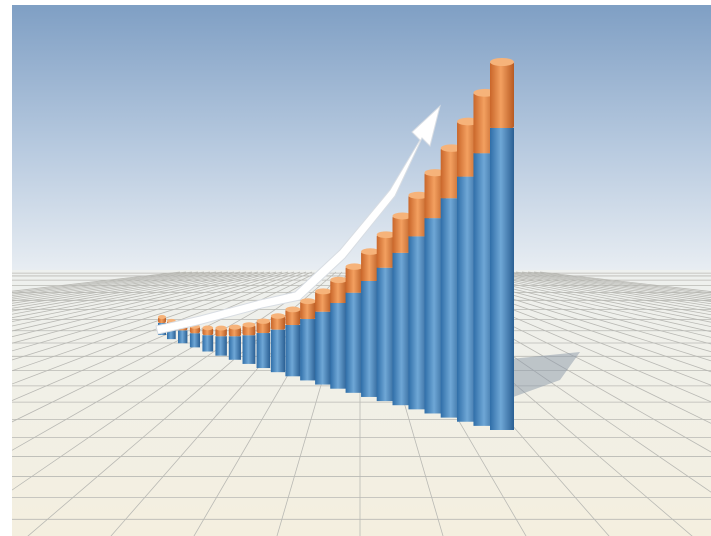  Describe the element at coordinates (540, 376) in the screenshot. I see `shadow` at that location.